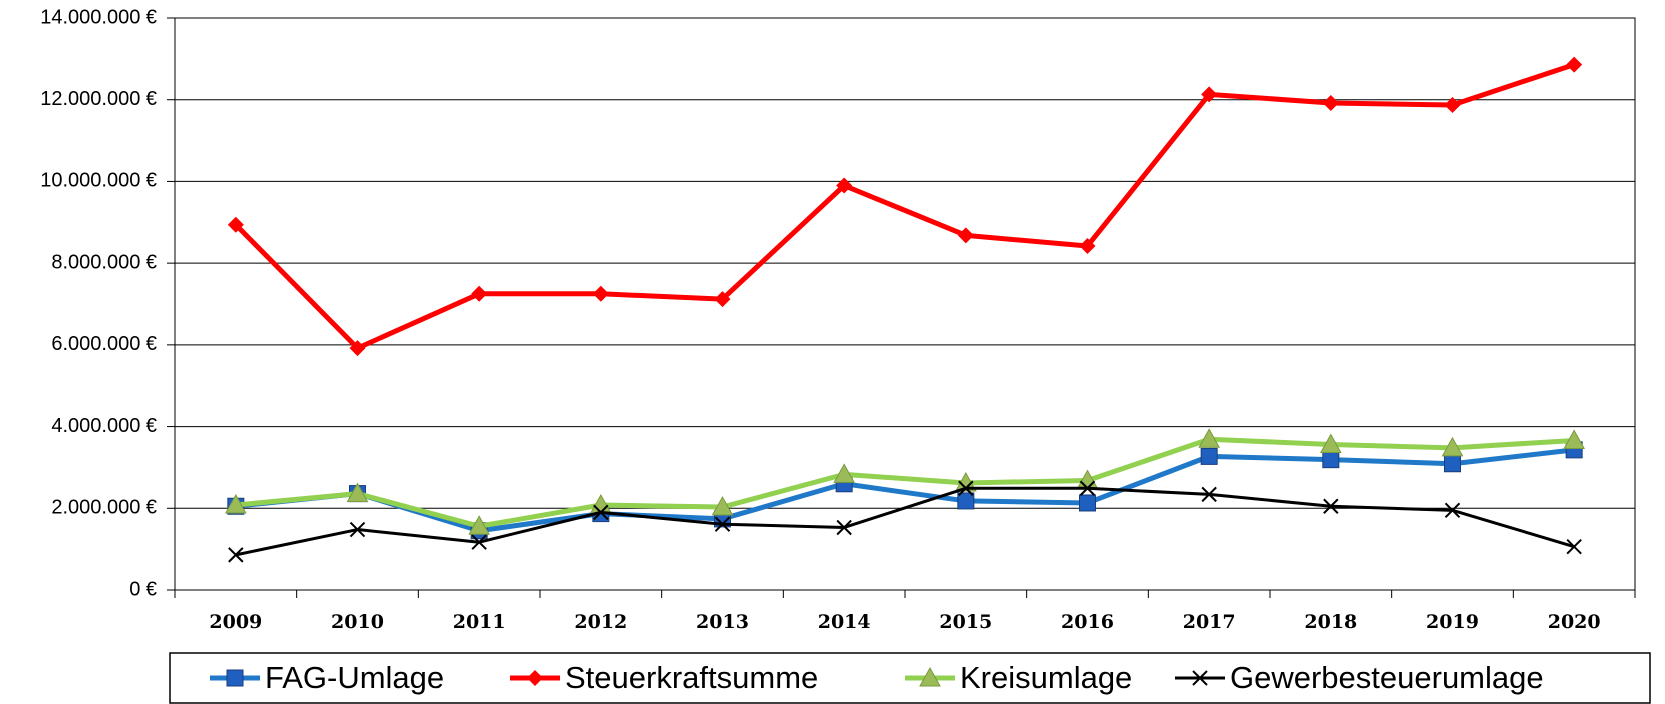 The width and height of the screenshot is (1665, 704). Describe the element at coordinates (1574, 622) in the screenshot. I see `x-tick-label: 2020` at that location.